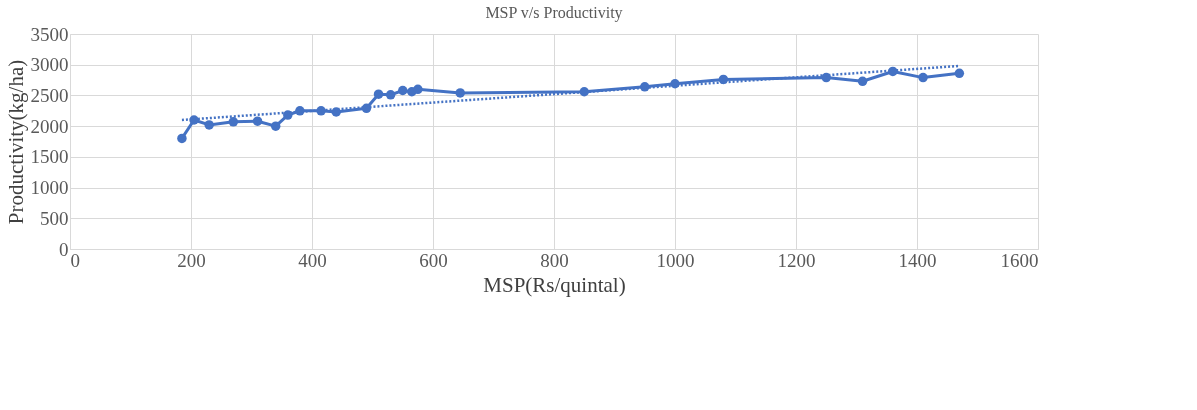  I want to click on x-axis-title: MSP(Rs/quintal), so click(554, 284).